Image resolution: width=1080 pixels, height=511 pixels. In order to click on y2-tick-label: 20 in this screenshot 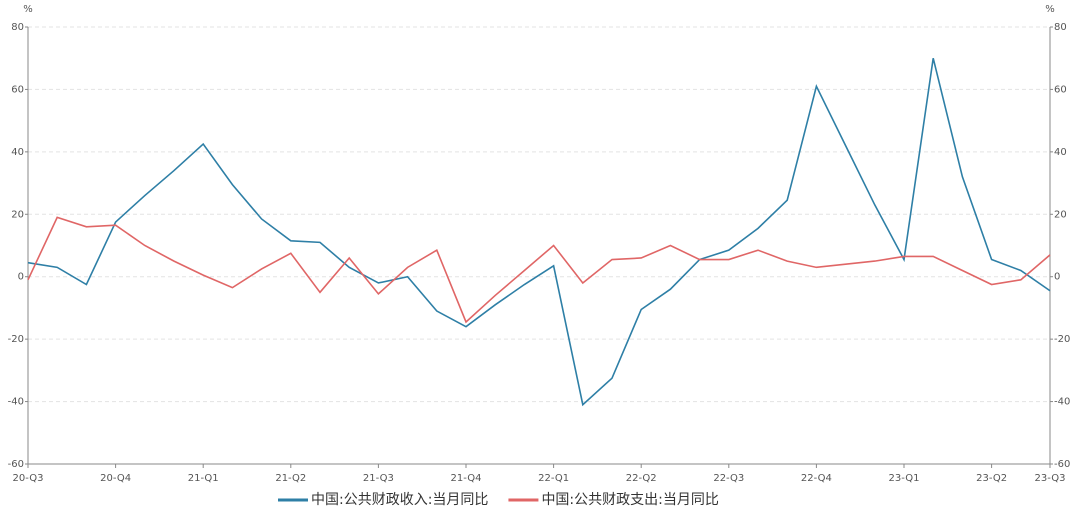, I will do `click(1060, 214)`.